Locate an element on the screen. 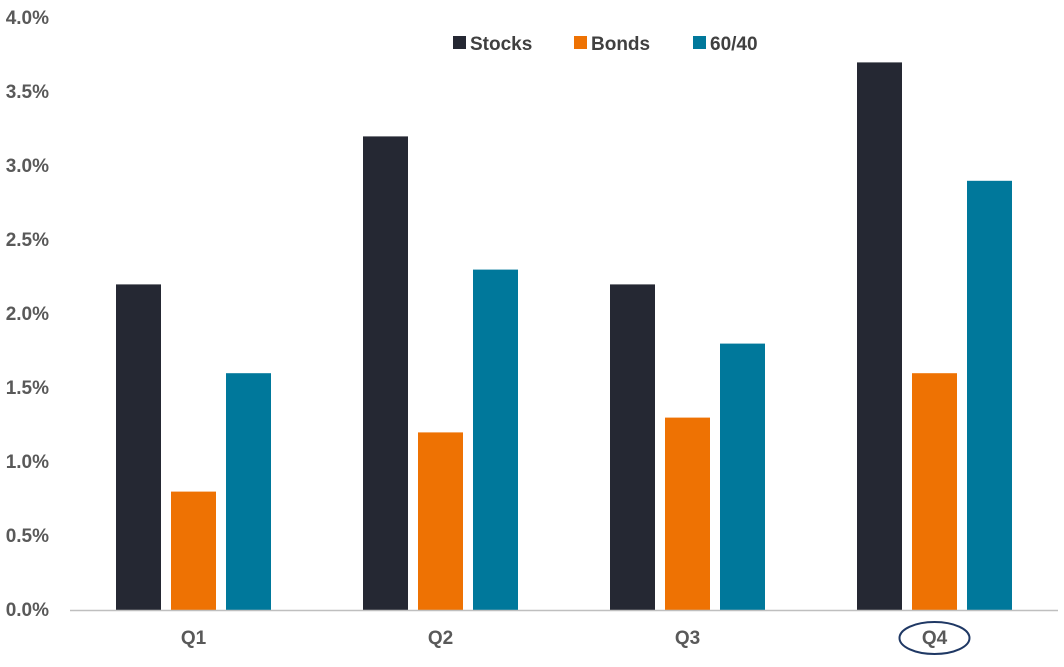 The image size is (1064, 667). legend-swatch-bonds is located at coordinates (580, 42).